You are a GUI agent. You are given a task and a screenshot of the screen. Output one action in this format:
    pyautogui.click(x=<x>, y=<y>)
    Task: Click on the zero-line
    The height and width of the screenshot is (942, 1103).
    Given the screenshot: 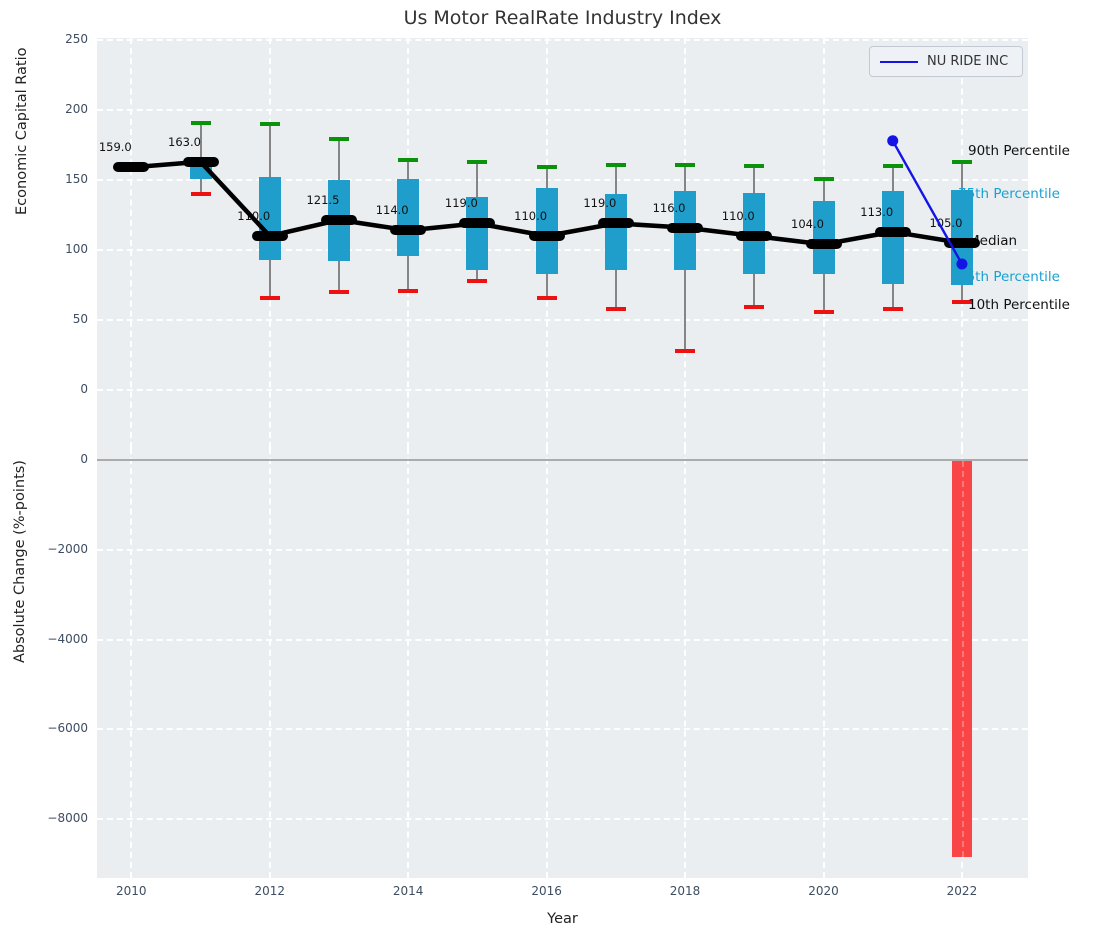 What is the action you would take?
    pyautogui.click(x=562, y=460)
    